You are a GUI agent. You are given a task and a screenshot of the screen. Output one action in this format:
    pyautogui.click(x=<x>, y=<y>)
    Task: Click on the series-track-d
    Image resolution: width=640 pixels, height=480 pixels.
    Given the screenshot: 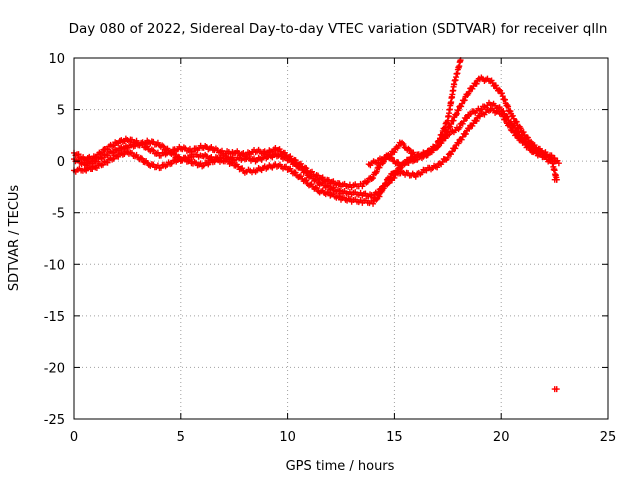 What is the action you would take?
    pyautogui.click(x=463, y=134)
    